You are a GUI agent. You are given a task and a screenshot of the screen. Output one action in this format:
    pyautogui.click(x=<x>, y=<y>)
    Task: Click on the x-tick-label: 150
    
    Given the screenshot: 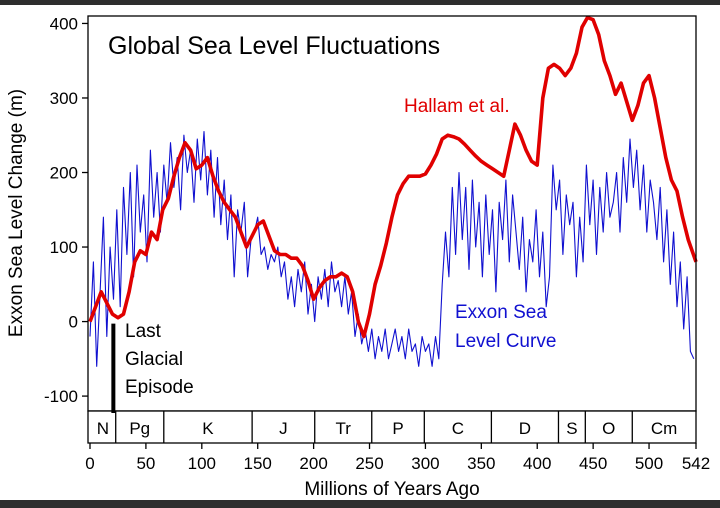 What is the action you would take?
    pyautogui.click(x=258, y=463)
    